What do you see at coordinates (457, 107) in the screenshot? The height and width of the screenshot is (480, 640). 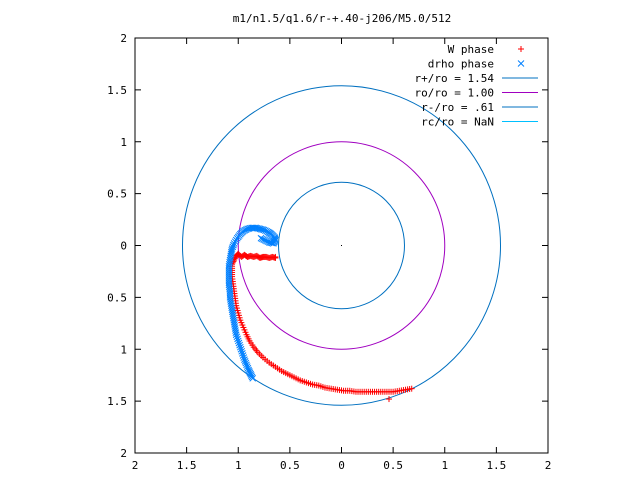 I see `legend-label: r-/ro = .61` at bounding box center [457, 107].